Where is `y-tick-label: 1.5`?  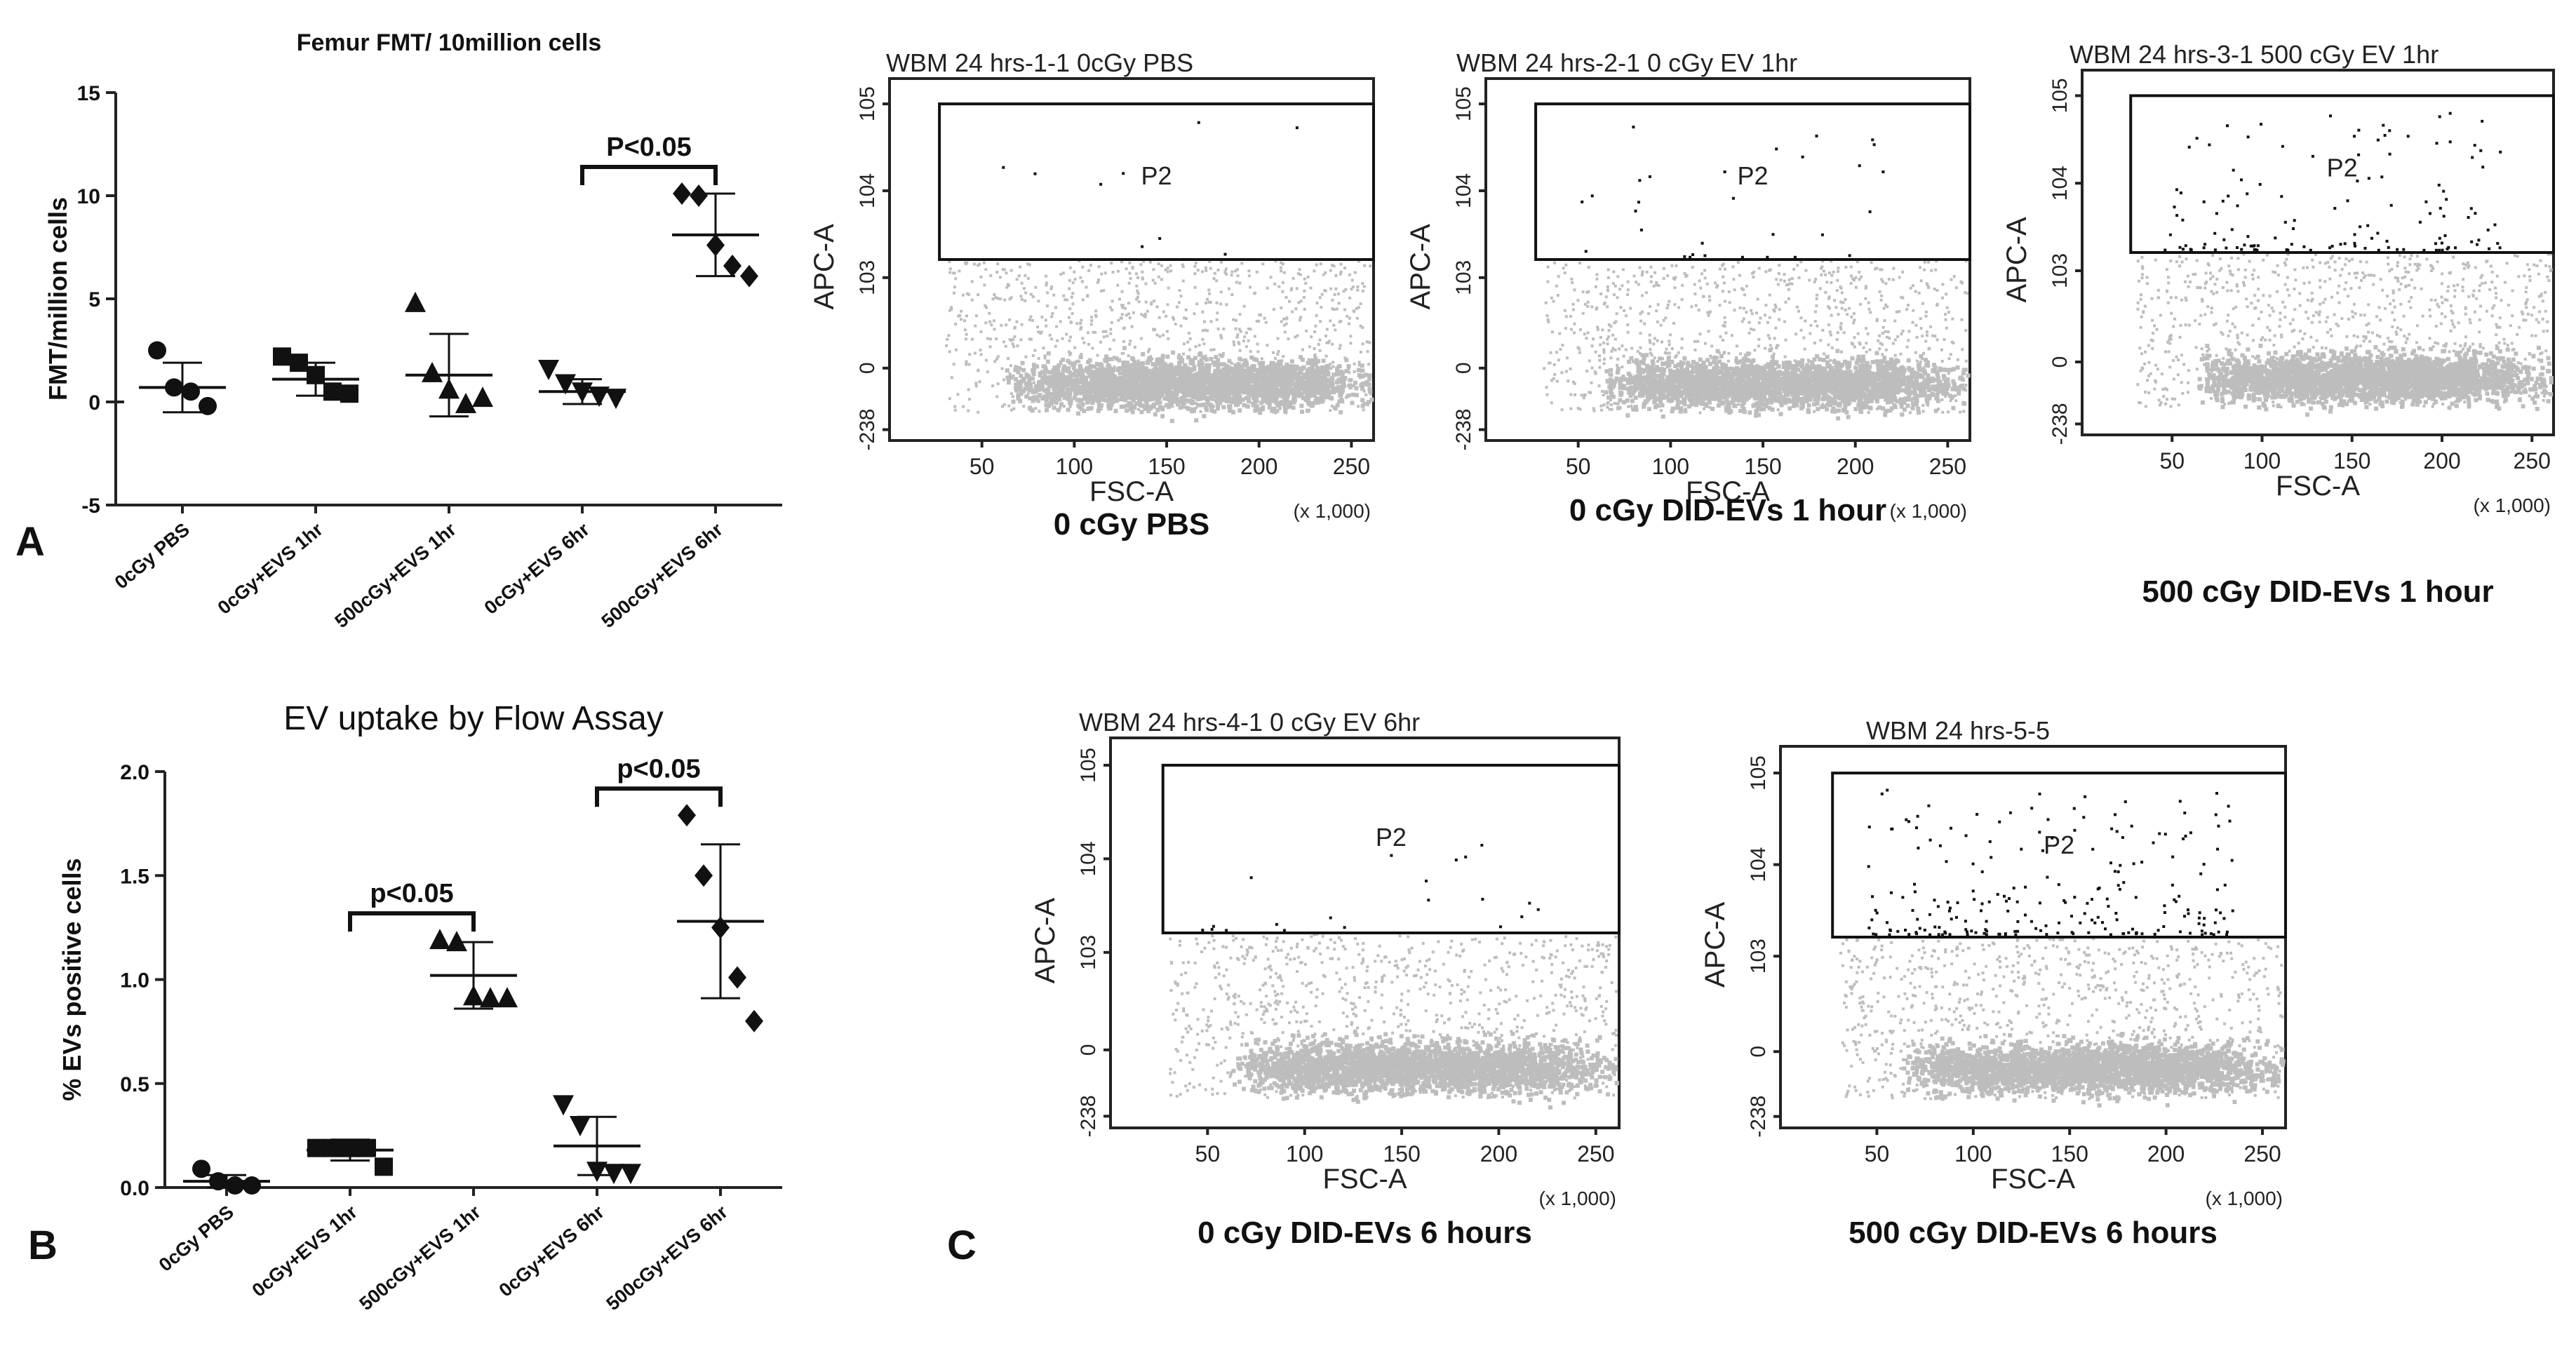 y-tick-label: 1.5 is located at coordinates (134, 876).